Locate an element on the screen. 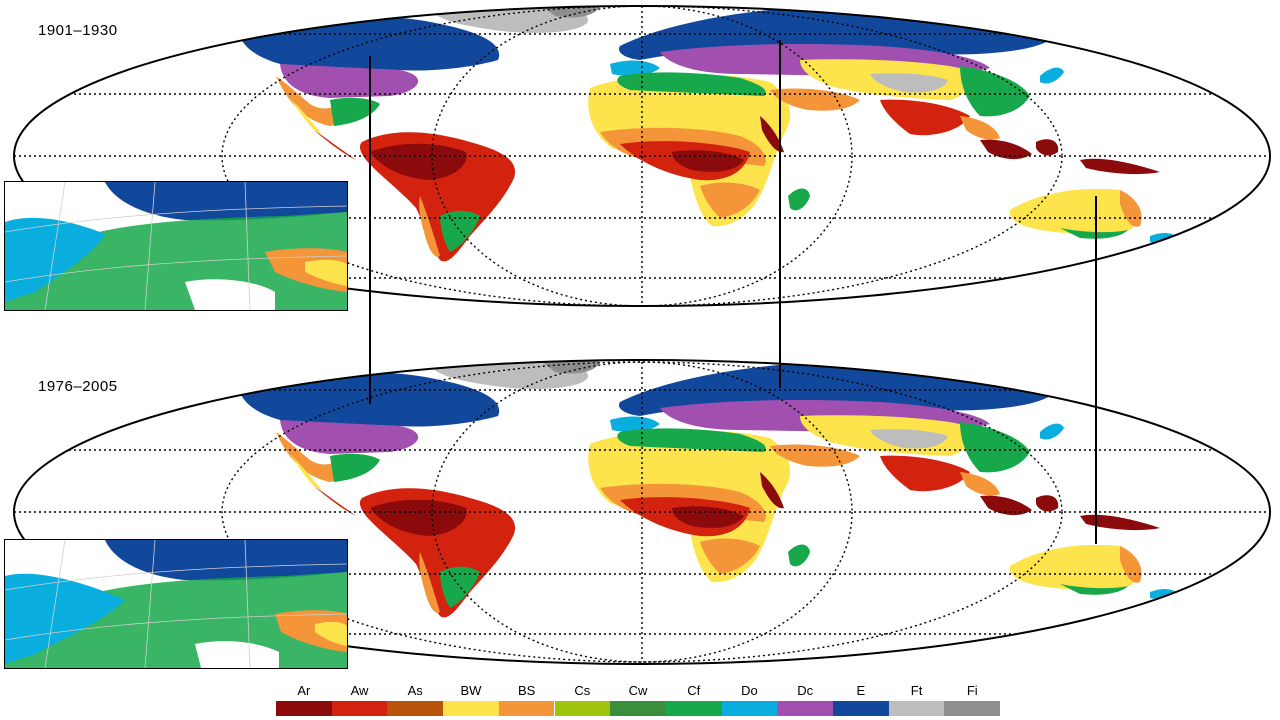 The width and height of the screenshot is (1280, 720). legend-item-cw: Cw is located at coordinates (638, 700).